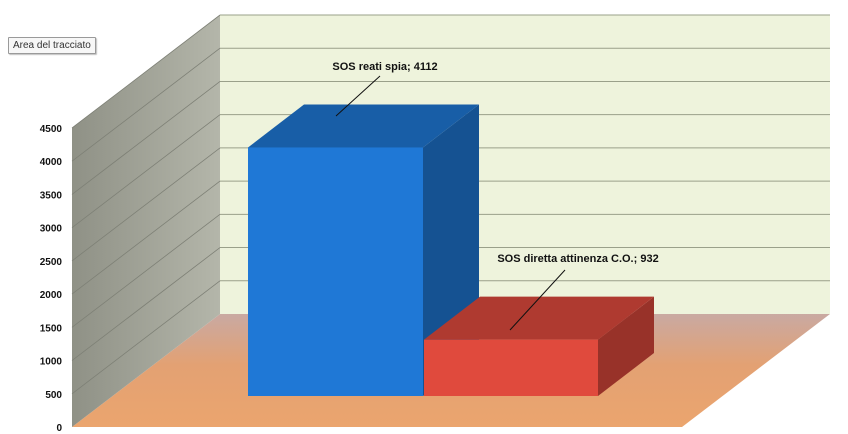 Image resolution: width=848 pixels, height=434 pixels. Describe the element at coordinates (51, 295) in the screenshot. I see `y-tick-label: 2000` at that location.